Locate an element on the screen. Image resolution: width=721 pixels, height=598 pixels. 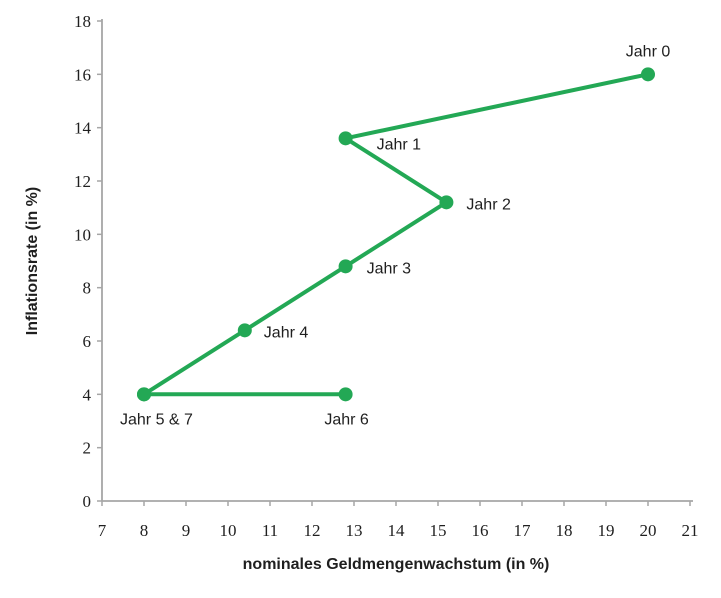
x-tick-label: 7 is located at coordinates (102, 530).